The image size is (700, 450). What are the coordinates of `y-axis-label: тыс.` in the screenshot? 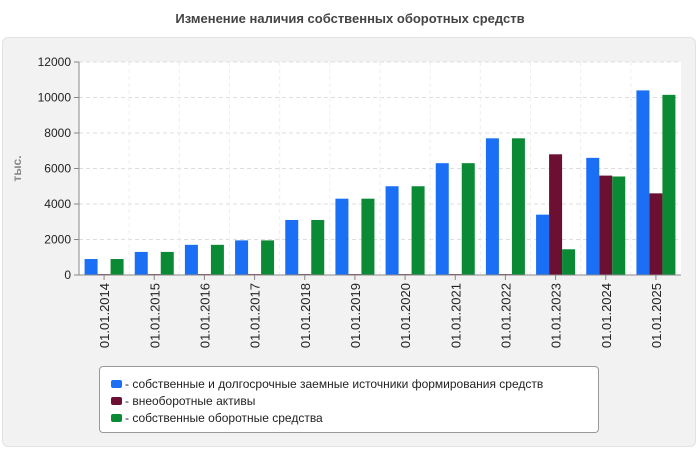 It's located at (17, 168).